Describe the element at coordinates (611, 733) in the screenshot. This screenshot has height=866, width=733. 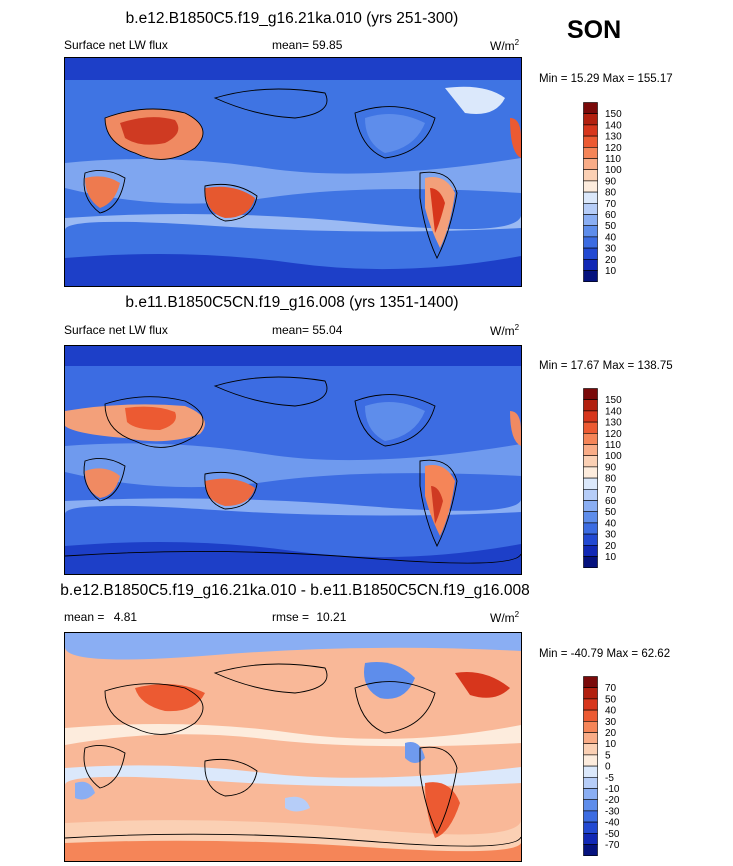
I see `colorbar-tick-label: 20` at that location.